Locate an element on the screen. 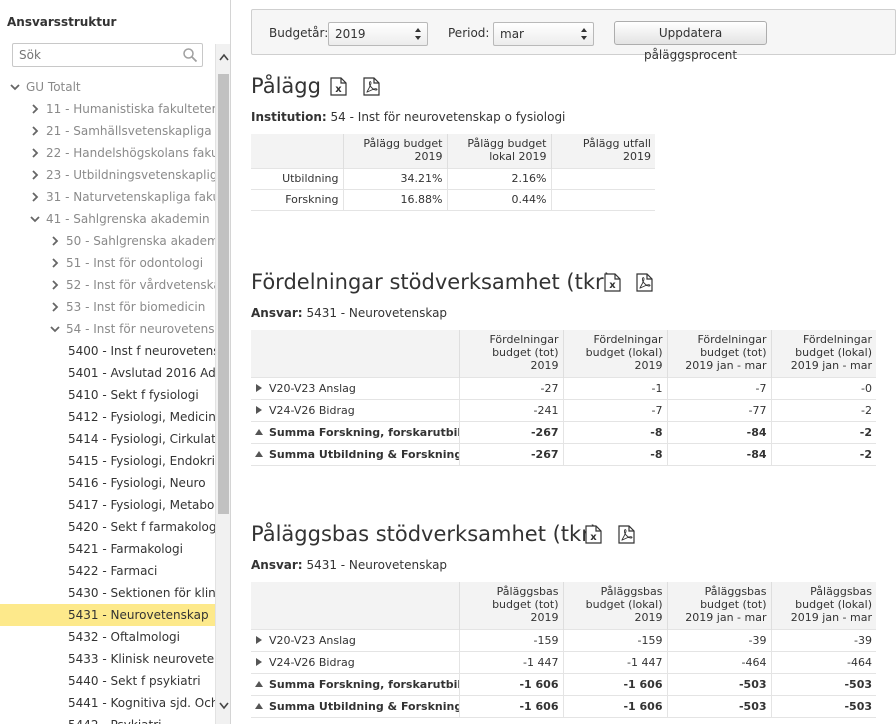 This screenshot has height=724, width=896. tree-node: 5441 - Kognitiva sjd. Och is located at coordinates (107, 703).